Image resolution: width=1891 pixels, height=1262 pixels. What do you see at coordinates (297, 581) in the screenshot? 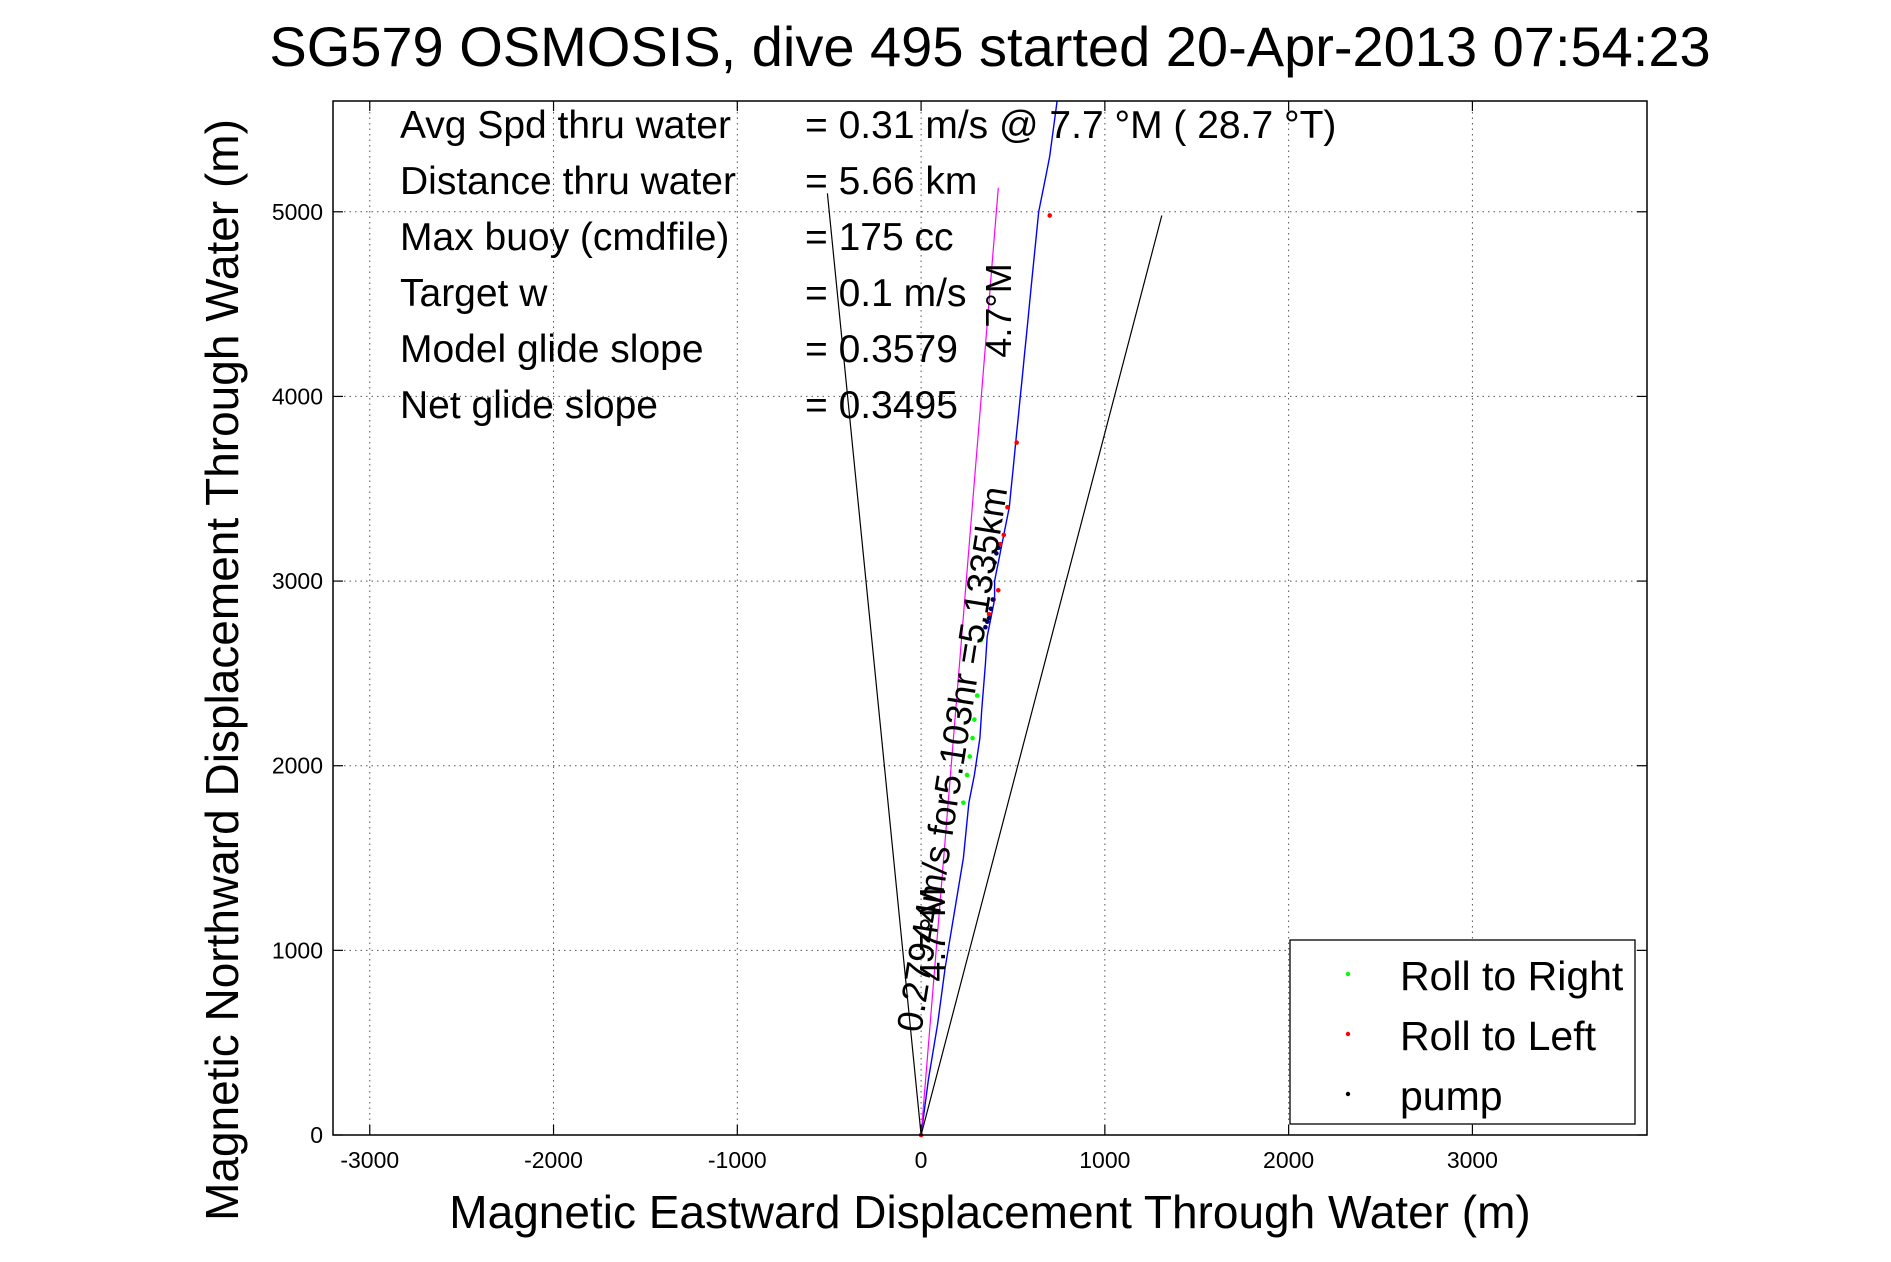
I see `y-tick-label: 3000` at bounding box center [297, 581].